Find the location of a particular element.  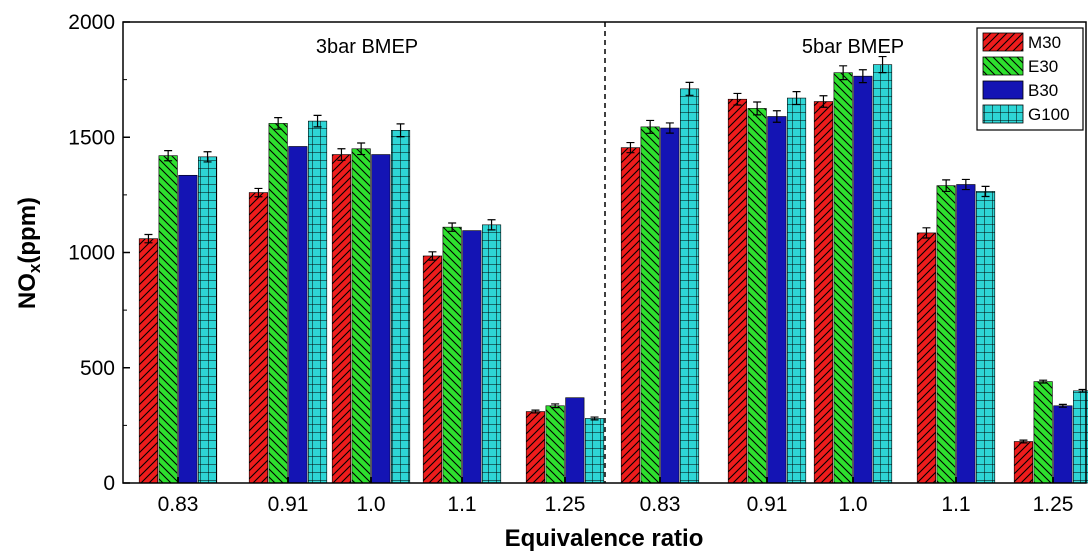

bar-5bar-1.0-G100 is located at coordinates (882, 274).